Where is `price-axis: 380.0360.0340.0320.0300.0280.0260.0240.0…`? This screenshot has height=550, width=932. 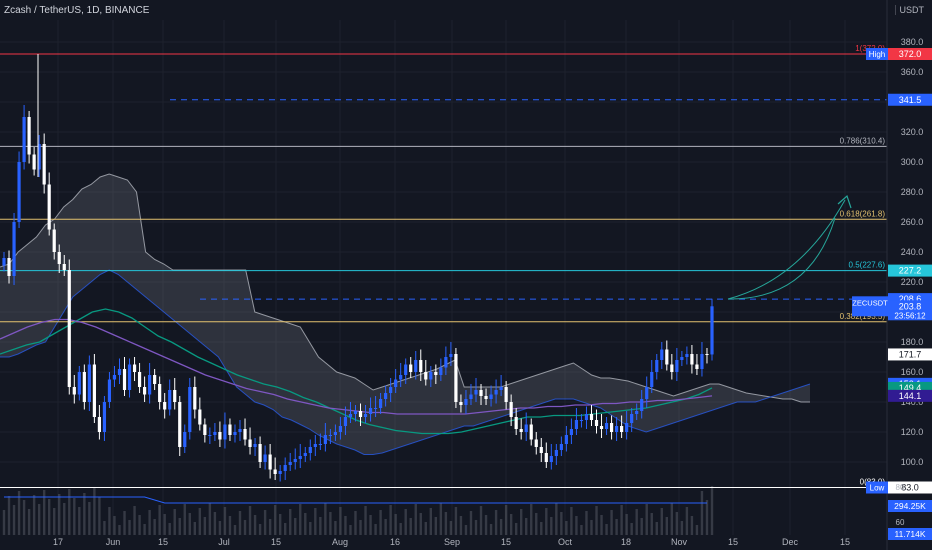 price-axis: 380.0360.0340.0320.0300.0280.0260.0240.0… is located at coordinates (892, 275).